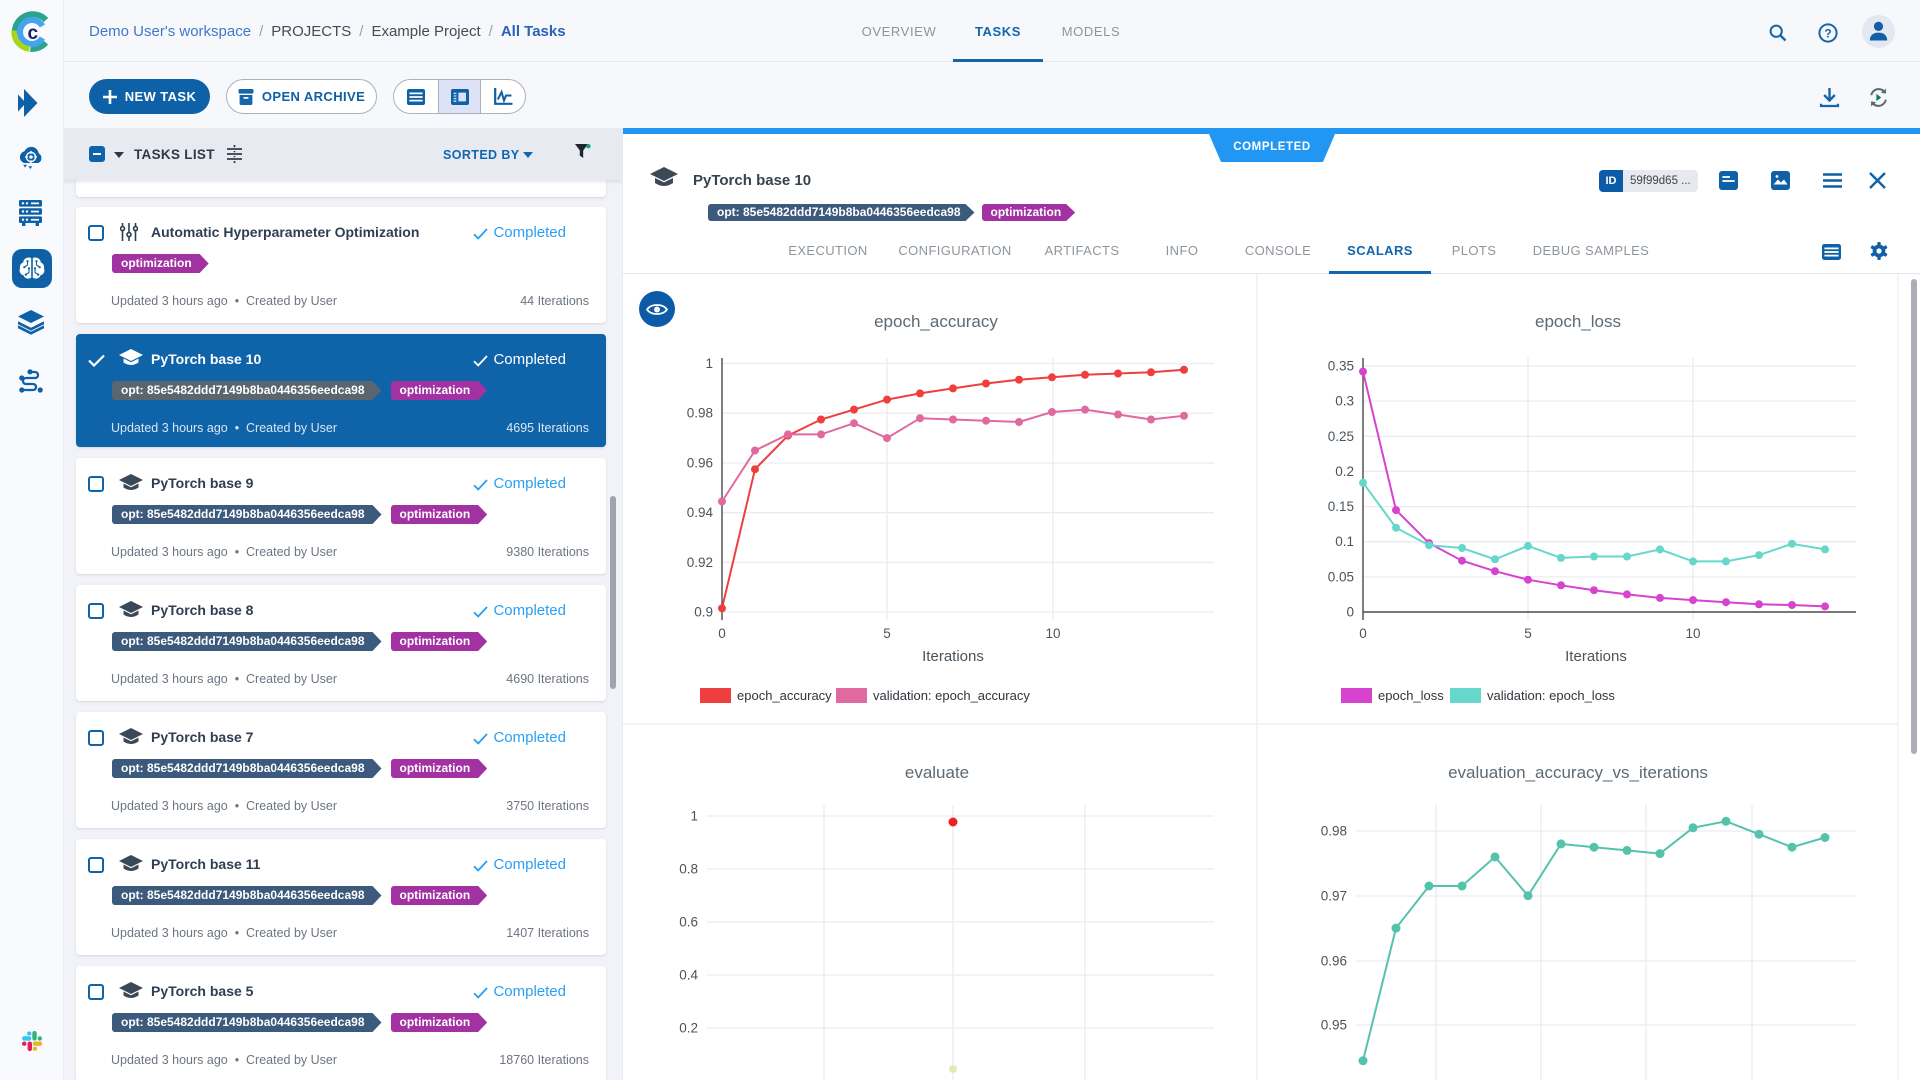  I want to click on svg-text: validation: epoch_accuracy, so click(951, 695).